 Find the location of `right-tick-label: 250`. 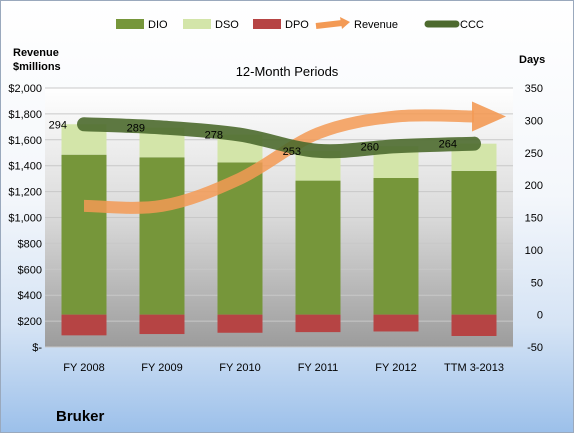

right-tick-label: 250 is located at coordinates (534, 154).